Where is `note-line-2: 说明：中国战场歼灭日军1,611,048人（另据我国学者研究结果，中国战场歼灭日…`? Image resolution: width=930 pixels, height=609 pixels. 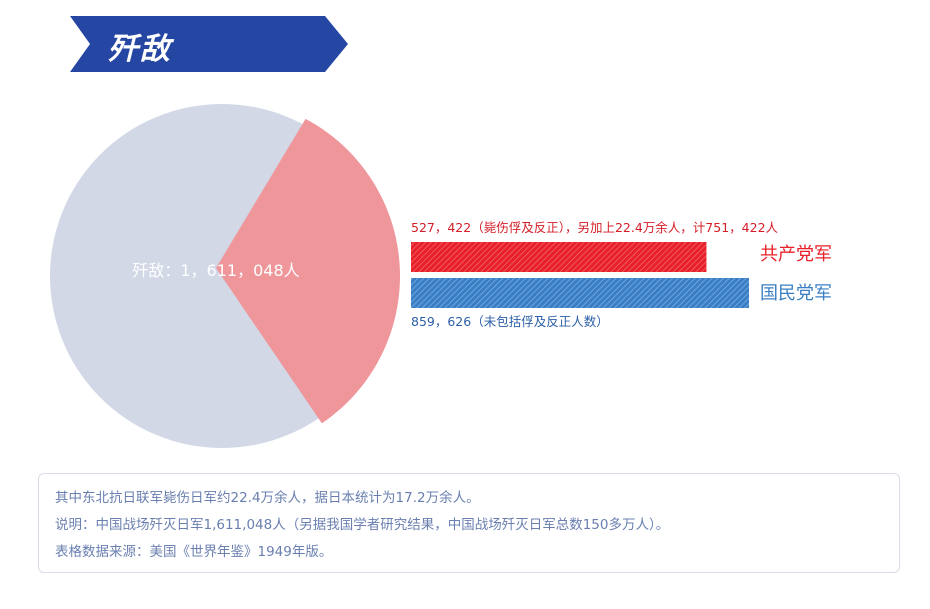 note-line-2: 说明：中国战场歼灭日军1,611,048人（另据我国学者研究结果，中国战场歼灭日… is located at coordinates (362, 525).